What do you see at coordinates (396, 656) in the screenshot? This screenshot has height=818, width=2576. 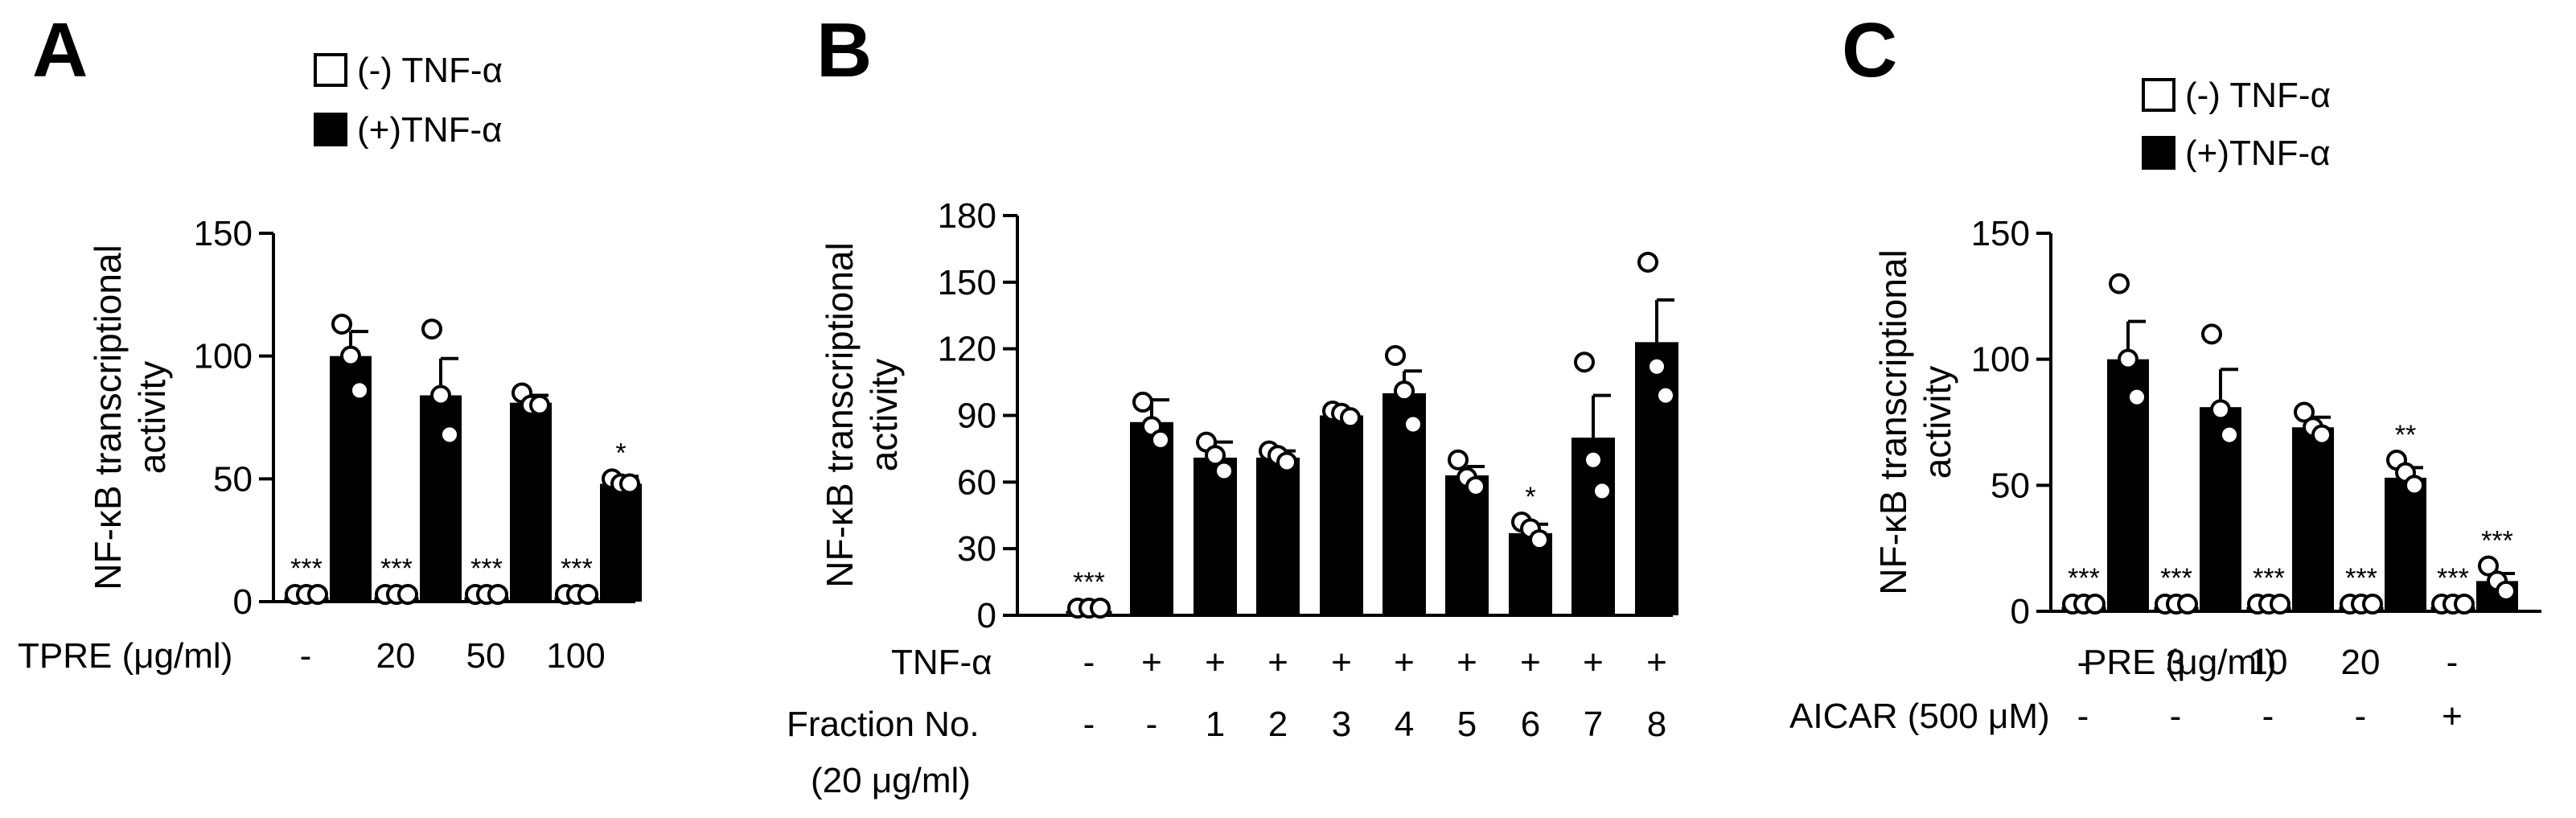 I see `condition-value: 20` at bounding box center [396, 656].